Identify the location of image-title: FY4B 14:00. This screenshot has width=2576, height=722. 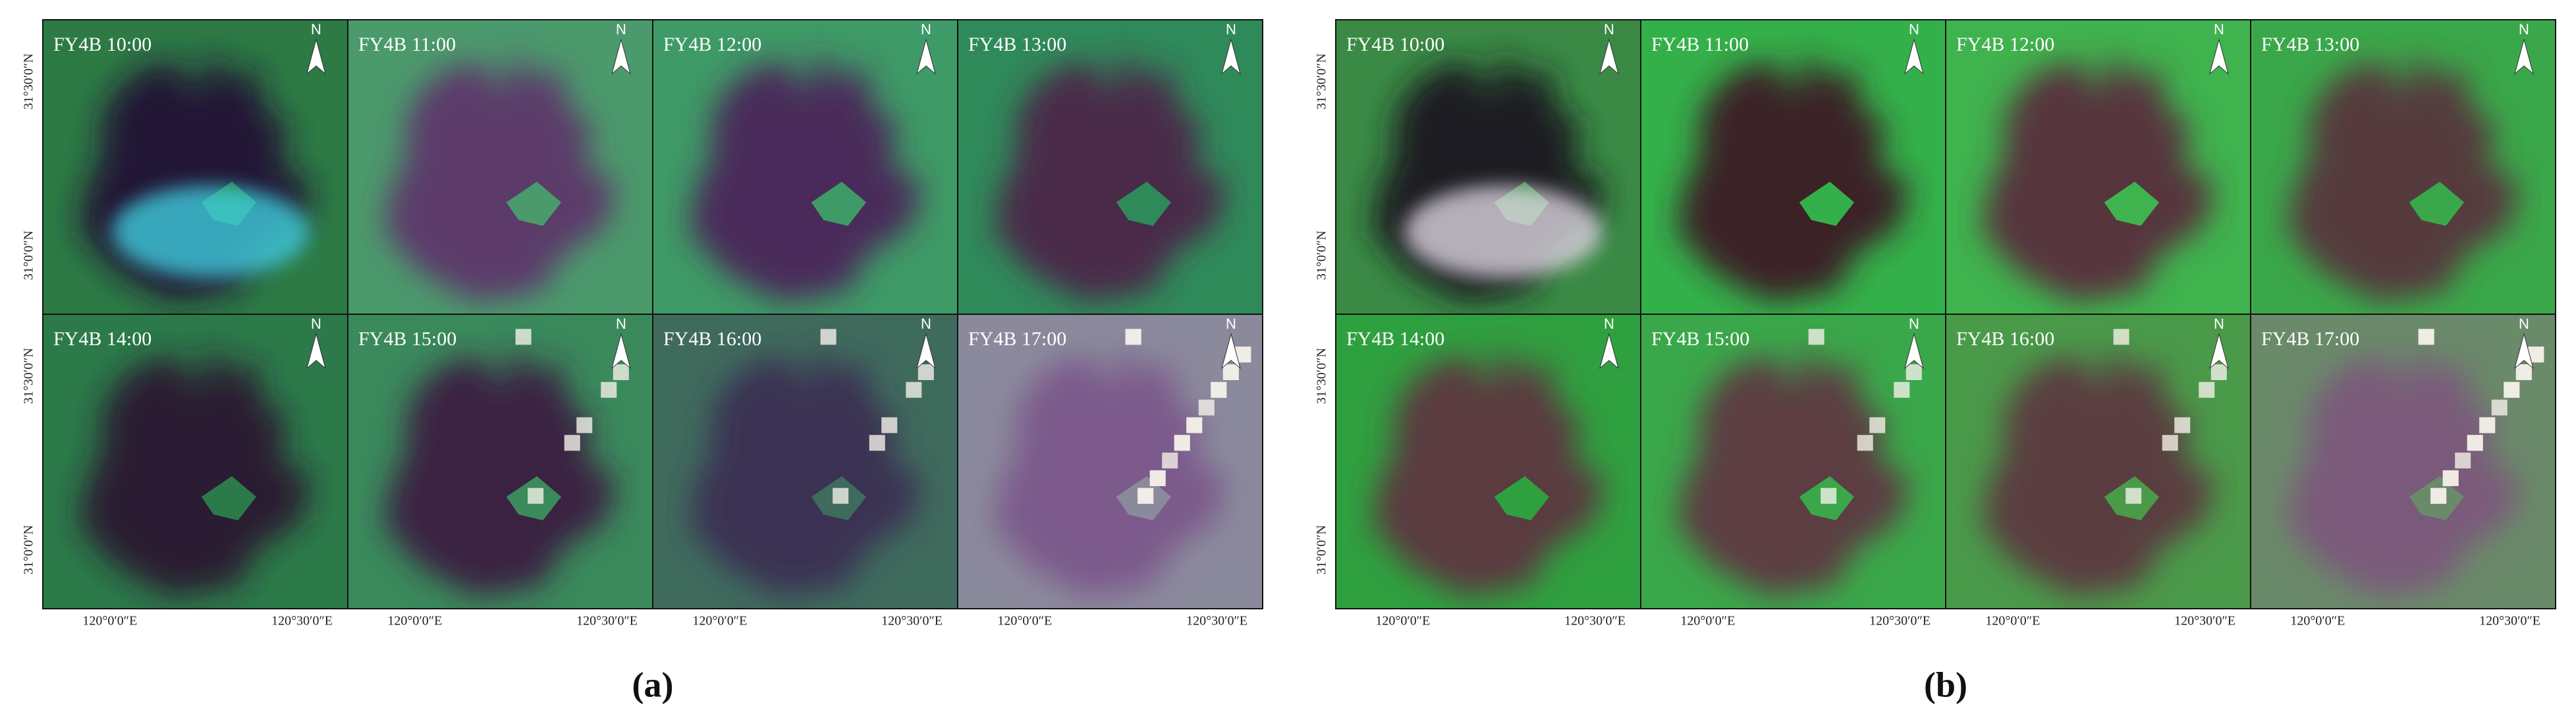
(102, 339).